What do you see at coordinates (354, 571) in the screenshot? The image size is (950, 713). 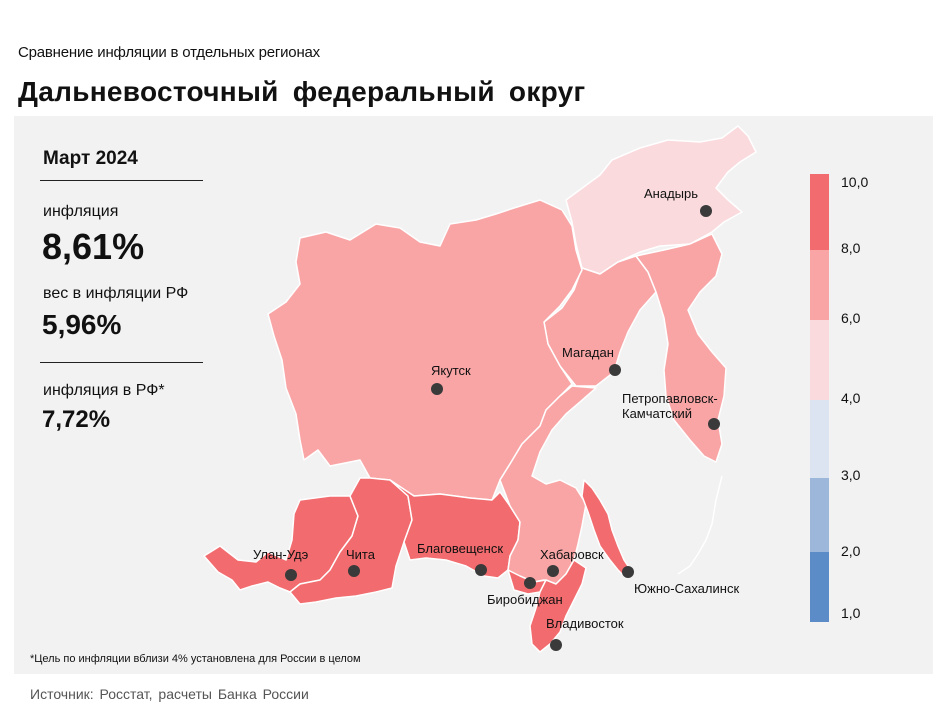 I see `city-dot-chita` at bounding box center [354, 571].